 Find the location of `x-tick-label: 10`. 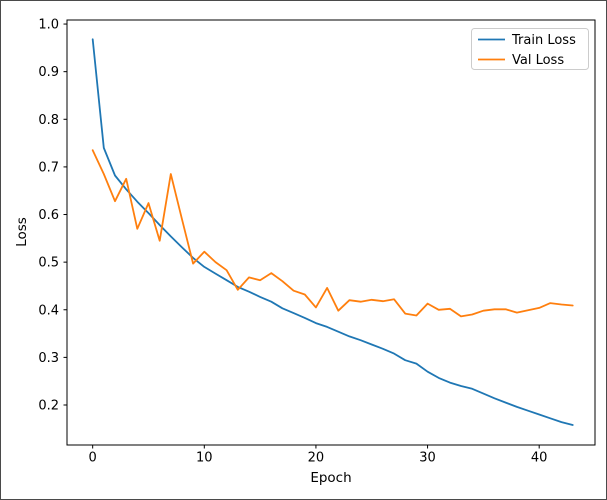

x-tick-label: 10 is located at coordinates (204, 458).